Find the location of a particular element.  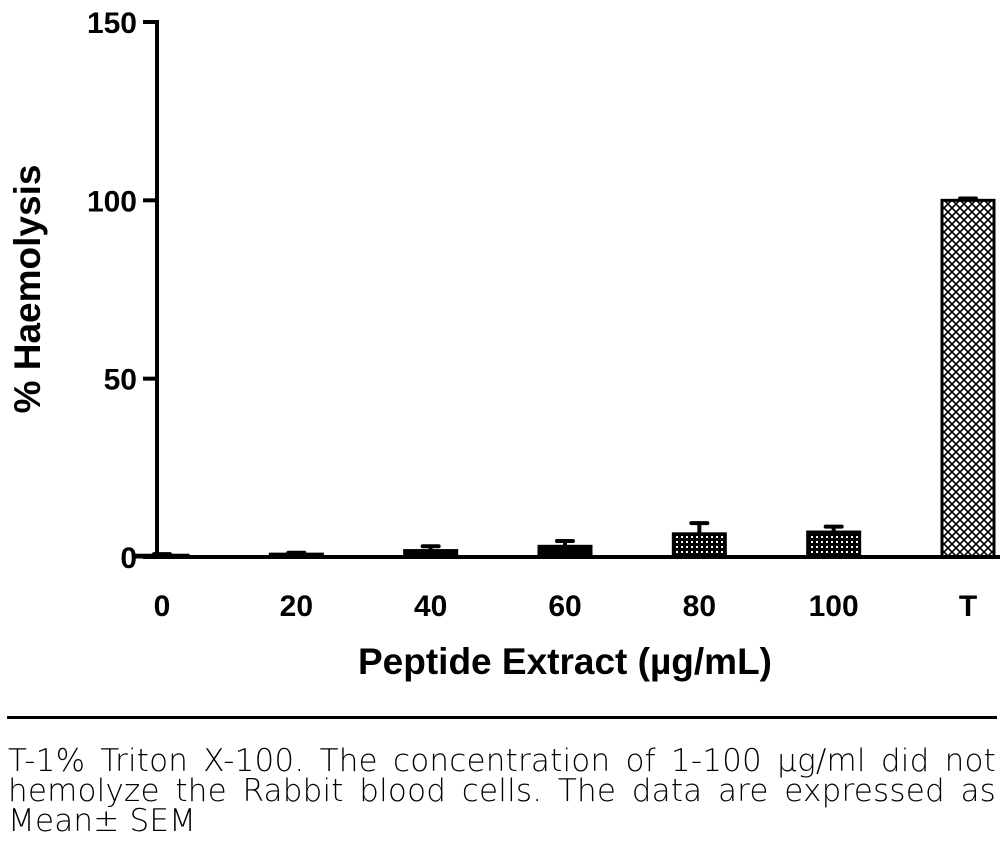

x-tick-label: 40 is located at coordinates (430, 606).